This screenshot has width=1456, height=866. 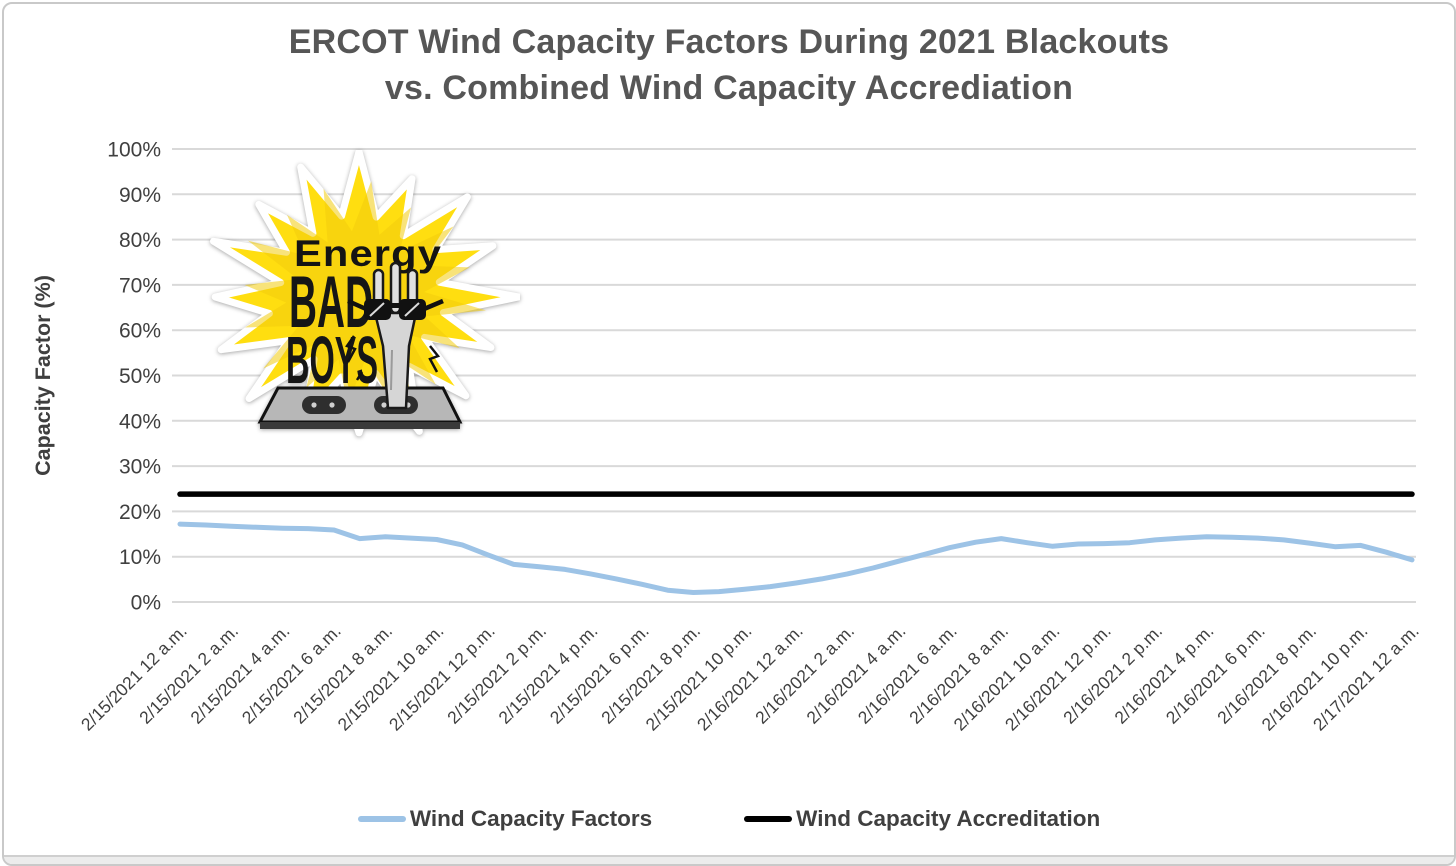 I want to click on chart-title-line2: vs. Combined Wind Capacity Accrediation, so click(x=729, y=87).